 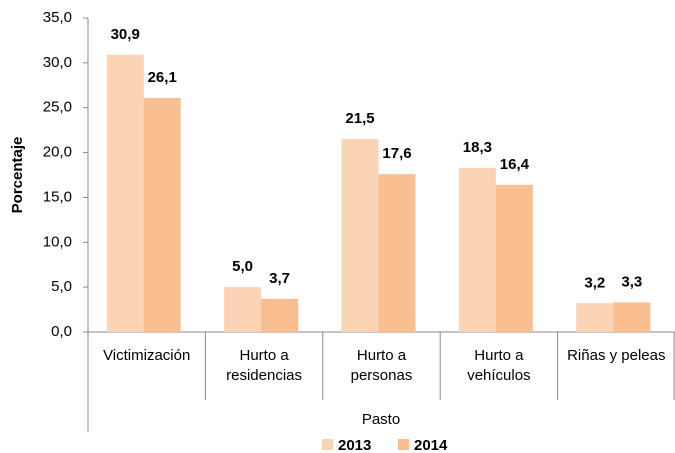 What do you see at coordinates (61, 331) in the screenshot?
I see `y-tick-label: 0,0` at bounding box center [61, 331].